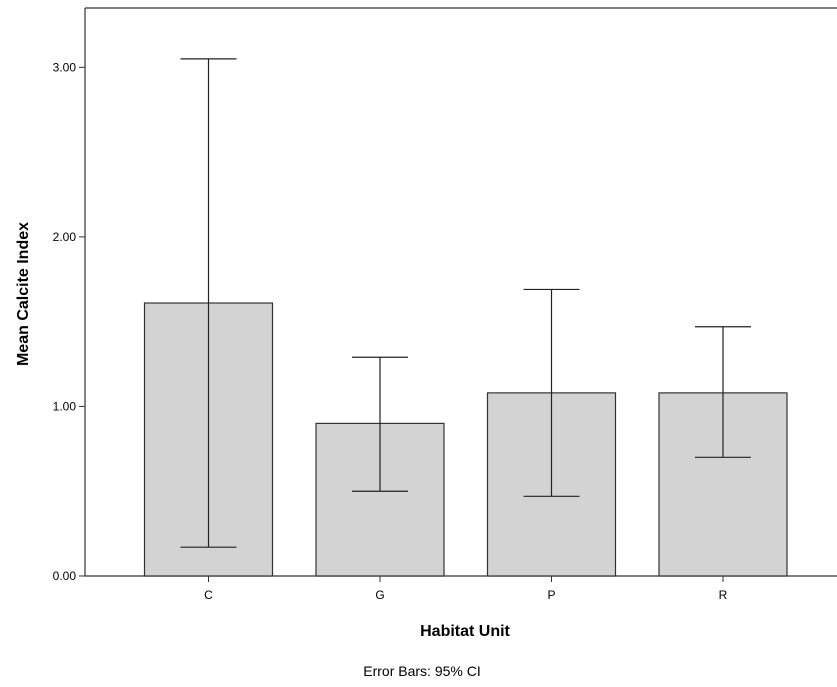  Describe the element at coordinates (65, 237) in the screenshot. I see `y-tick-label: 2.00` at that location.